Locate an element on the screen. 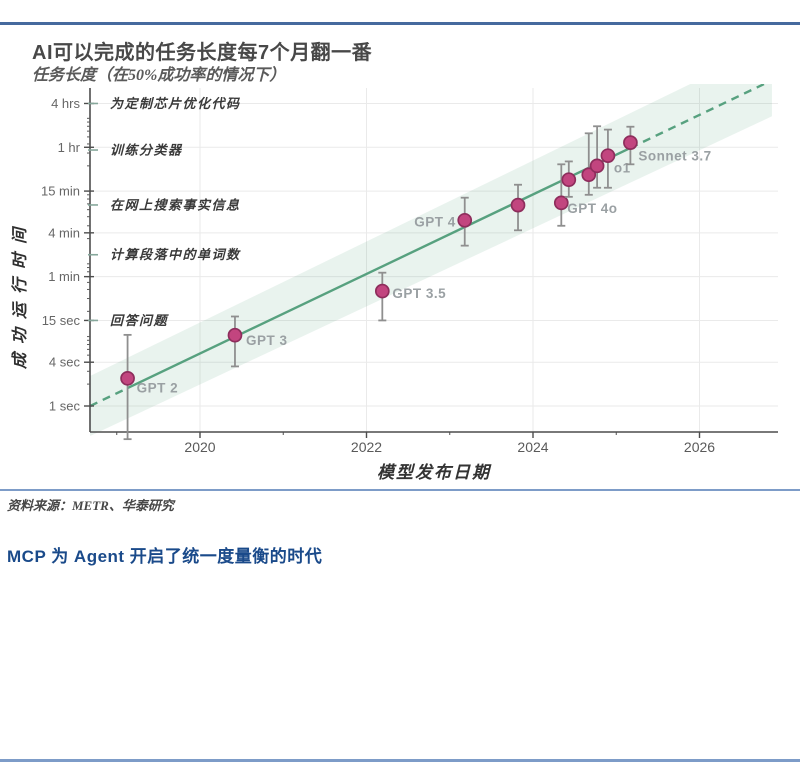 The image size is (800, 768). data-point-o1: o1 is located at coordinates (615, 158).